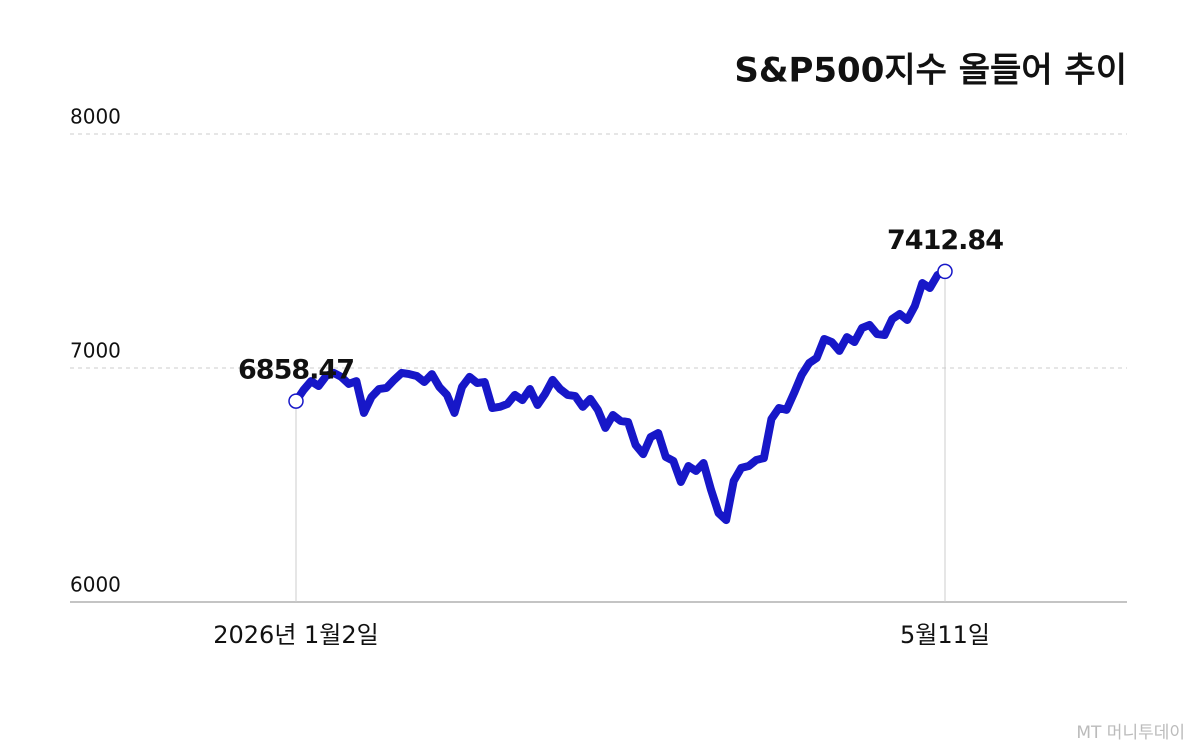 The height and width of the screenshot is (754, 1200). I want to click on y-tick-label: 7000, so click(95, 351).